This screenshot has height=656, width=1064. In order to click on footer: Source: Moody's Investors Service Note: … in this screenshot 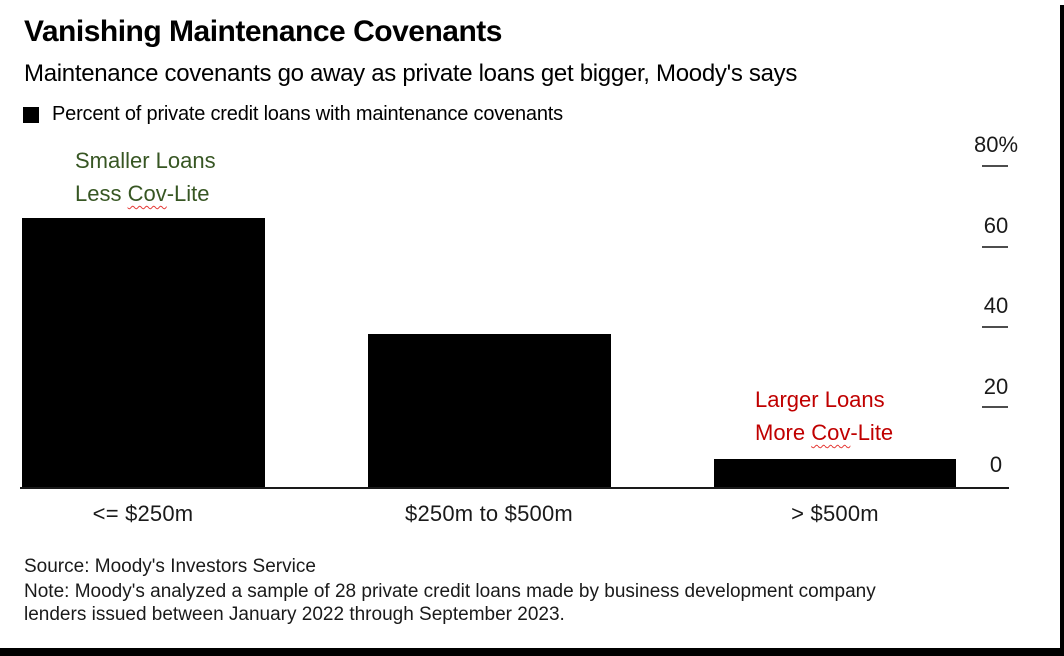, I will do `click(450, 591)`.